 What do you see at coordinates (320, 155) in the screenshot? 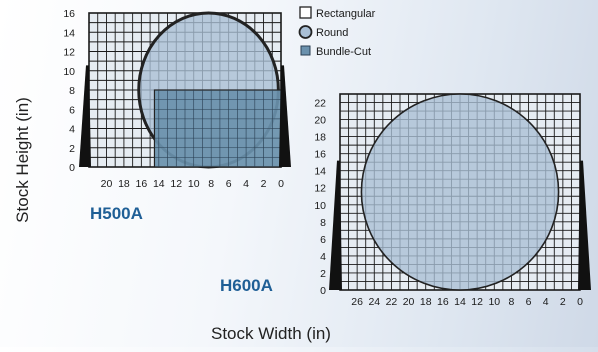
I see `h600a-y-tick-label: 16` at bounding box center [320, 155].